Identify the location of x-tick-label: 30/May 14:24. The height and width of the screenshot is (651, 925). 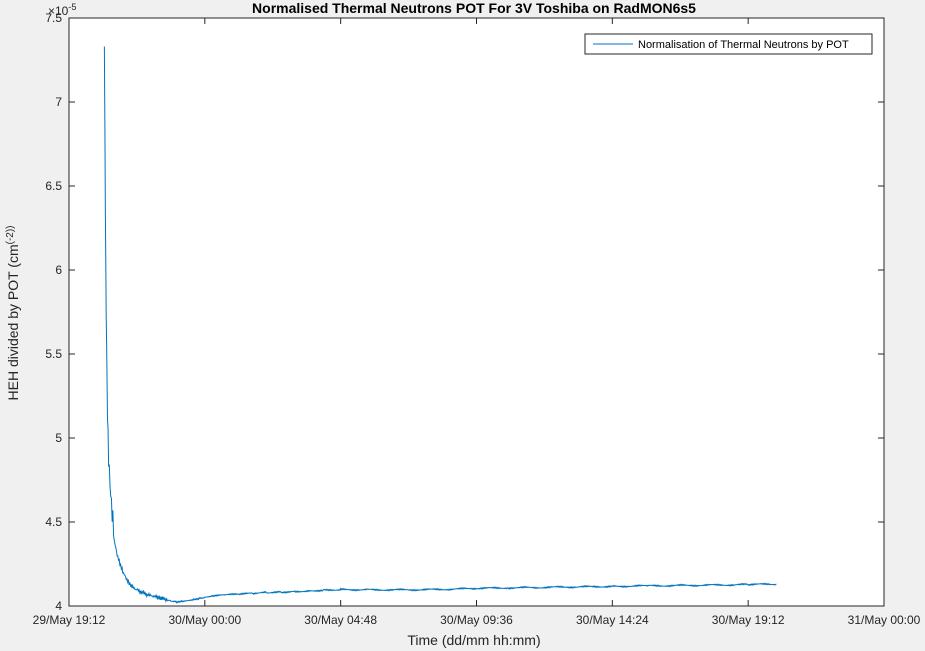
(612, 620).